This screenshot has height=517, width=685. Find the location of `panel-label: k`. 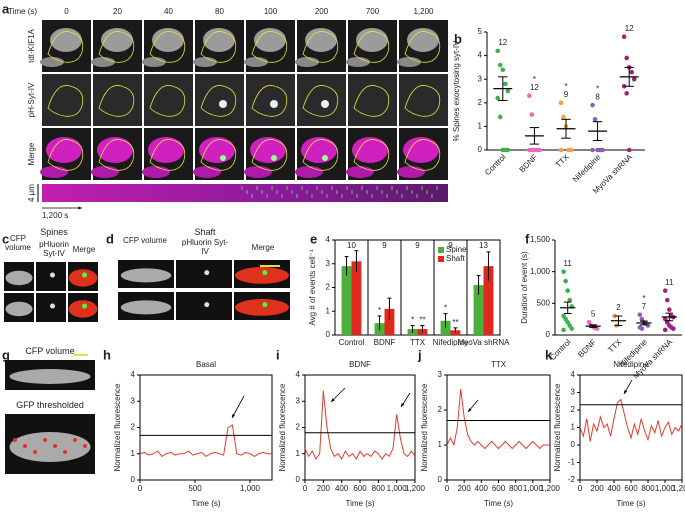

panel-label: k is located at coordinates (549, 354).